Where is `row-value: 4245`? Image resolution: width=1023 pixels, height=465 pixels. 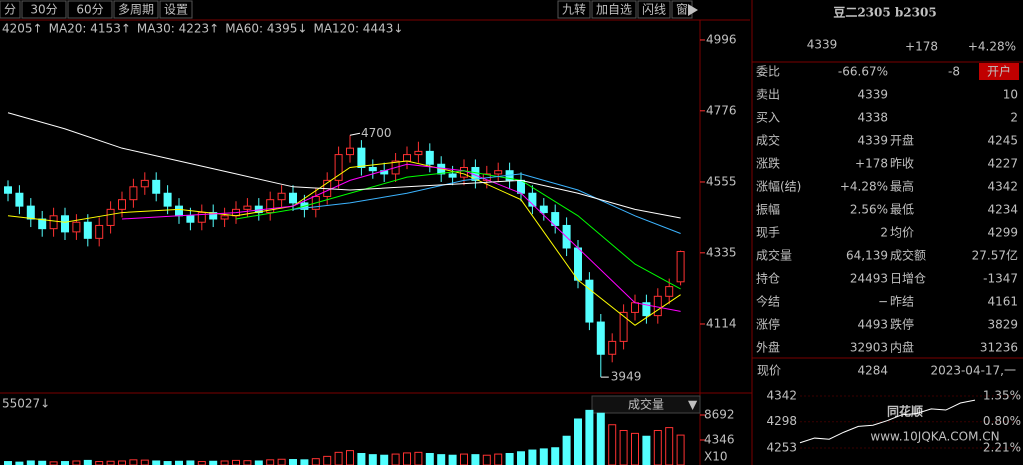 row-value: 4245 is located at coordinates (1002, 141).